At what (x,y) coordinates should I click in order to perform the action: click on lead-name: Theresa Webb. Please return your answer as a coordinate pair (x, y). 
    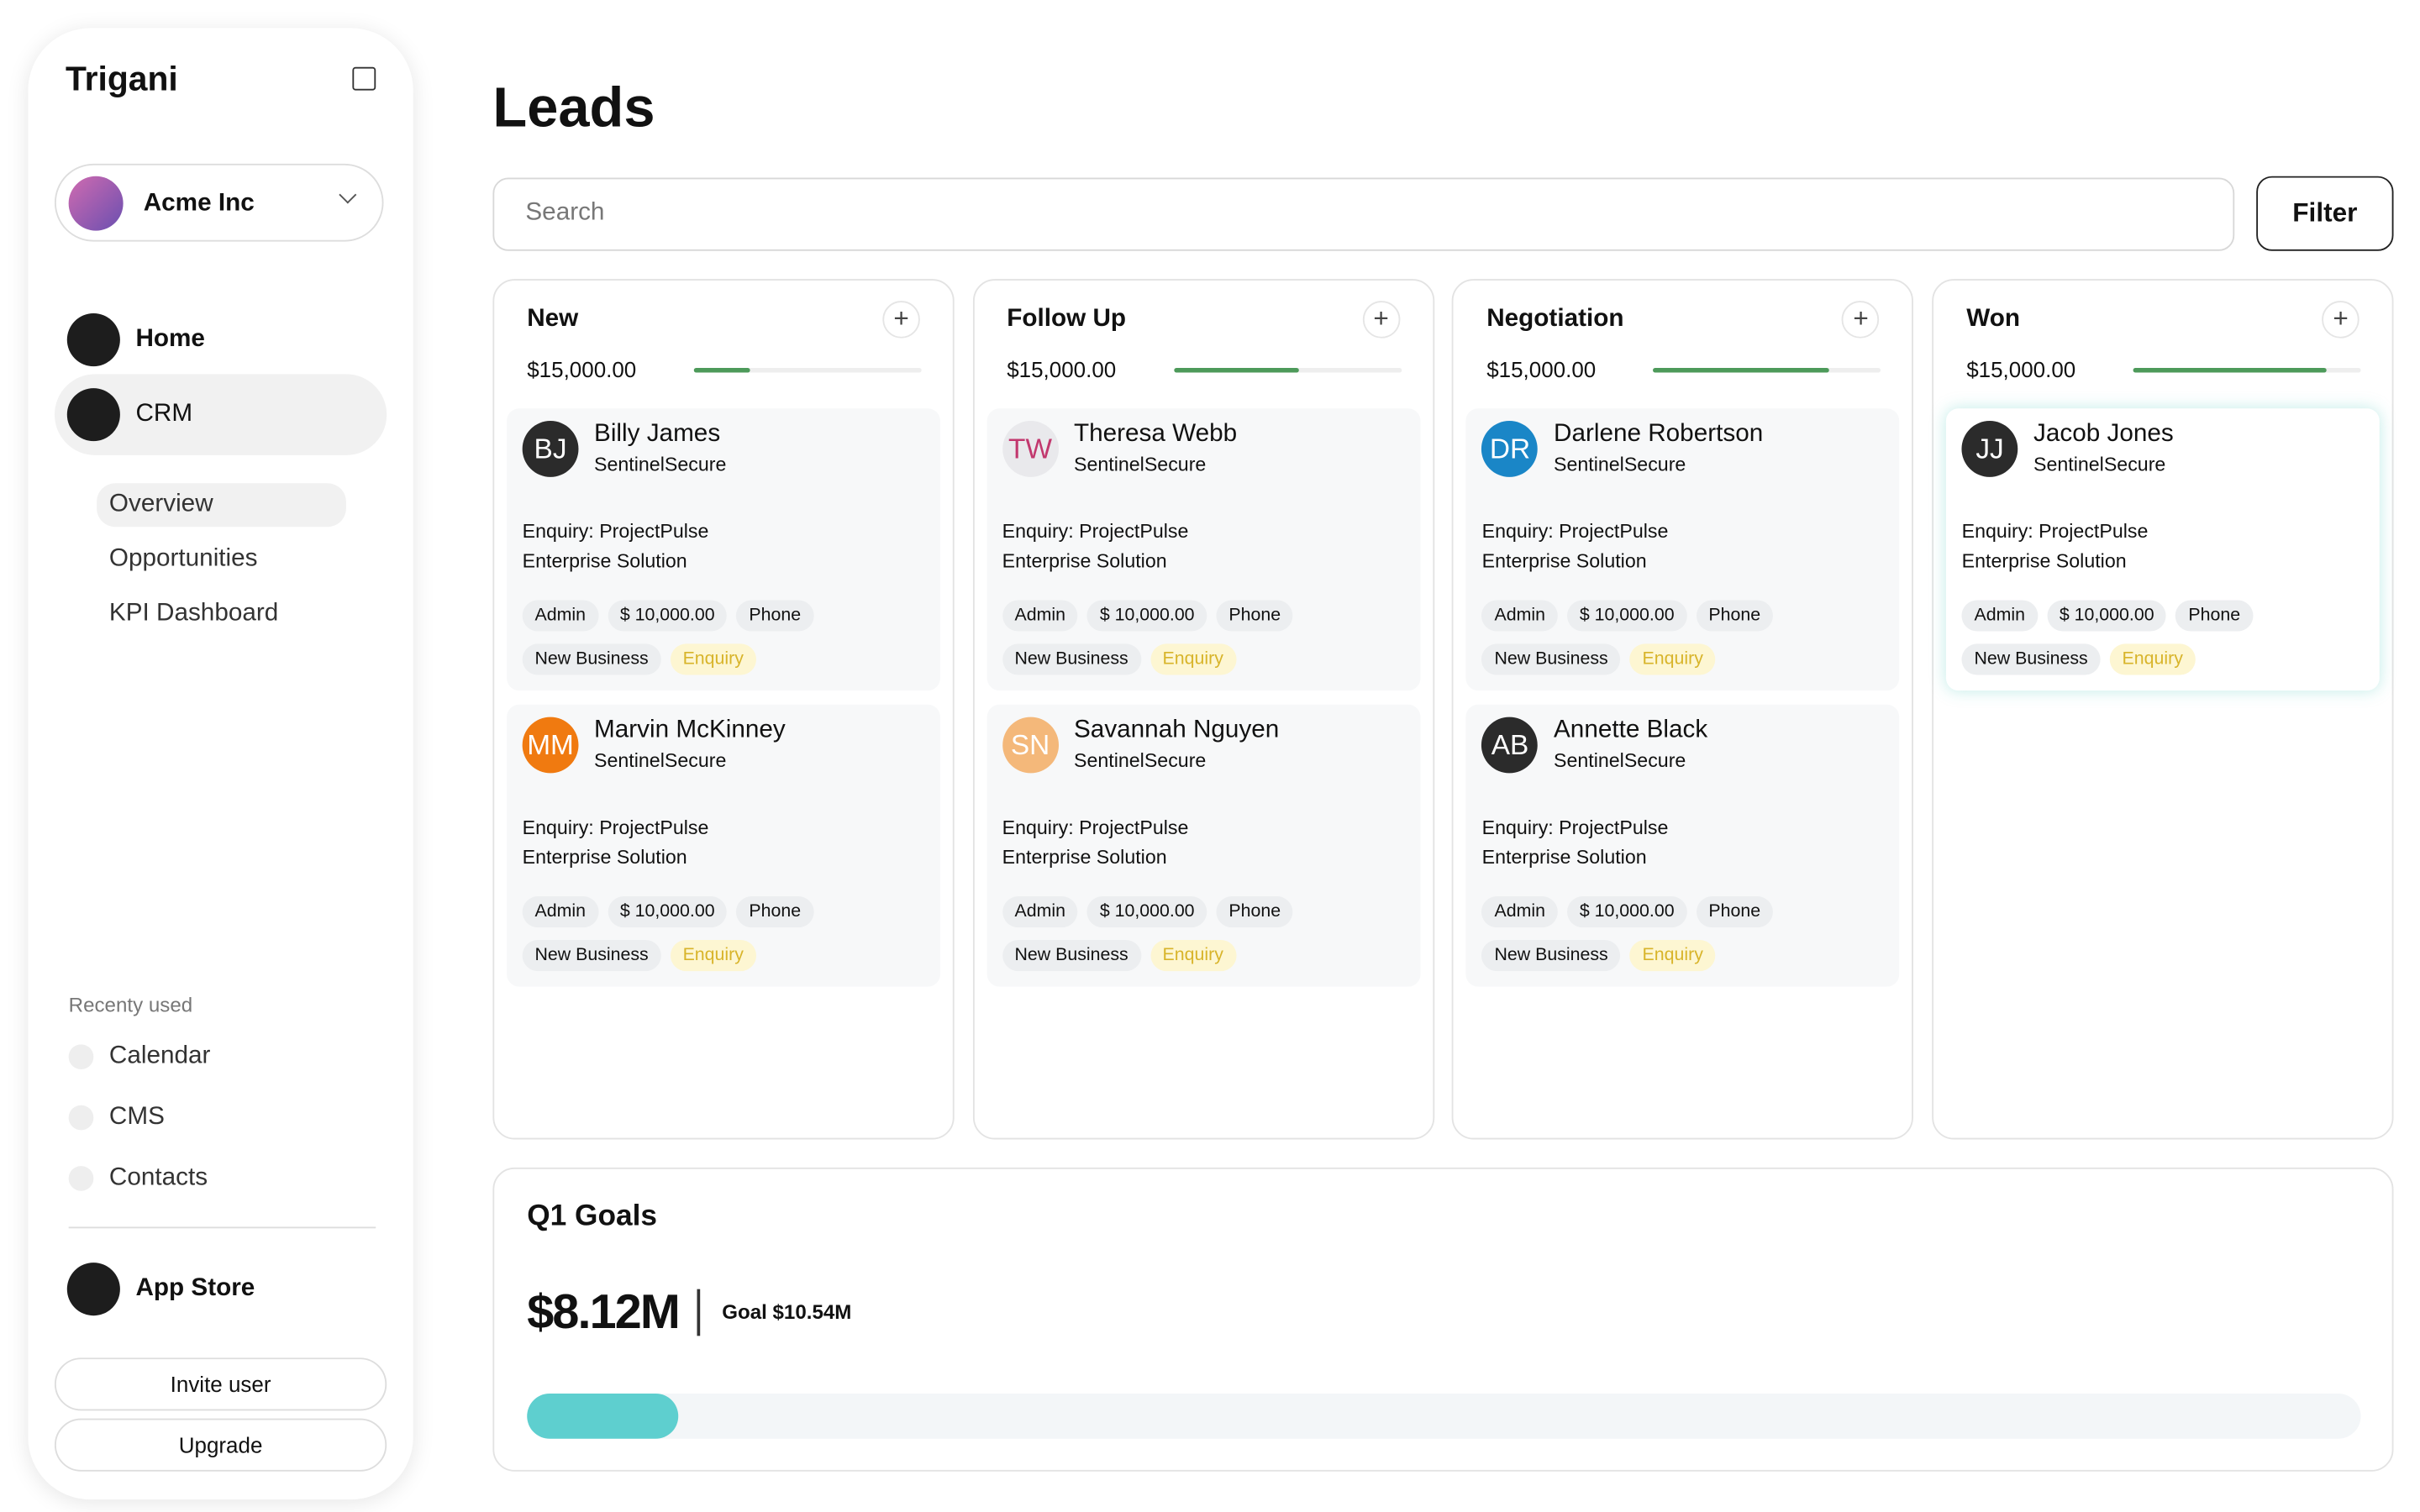
    Looking at the image, I should click on (1155, 434).